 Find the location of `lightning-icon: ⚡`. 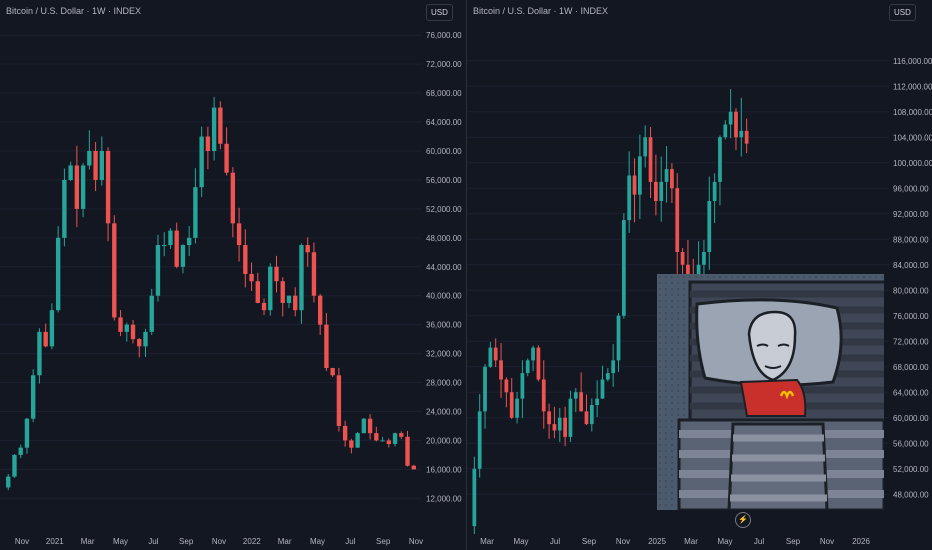

lightning-icon: ⚡ is located at coordinates (743, 520).